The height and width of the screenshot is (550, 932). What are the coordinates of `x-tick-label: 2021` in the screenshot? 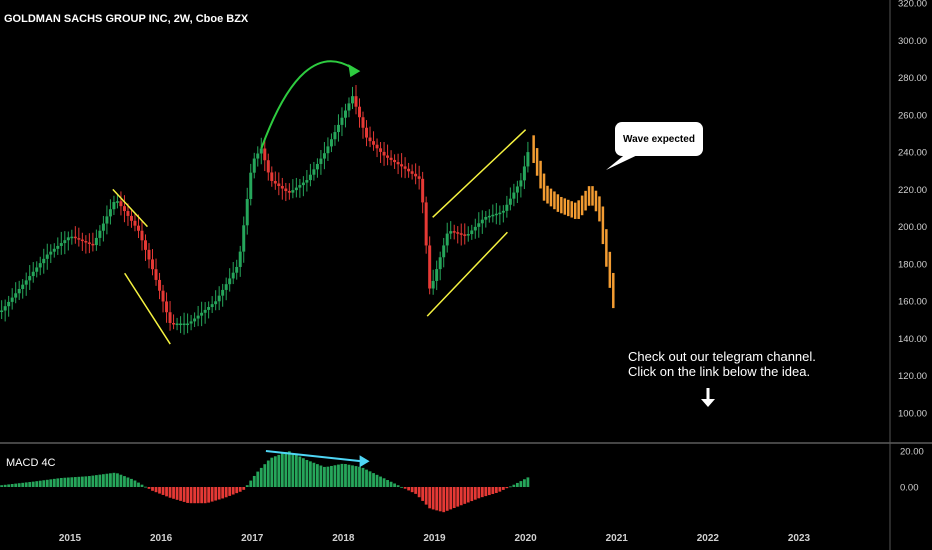 It's located at (617, 538).